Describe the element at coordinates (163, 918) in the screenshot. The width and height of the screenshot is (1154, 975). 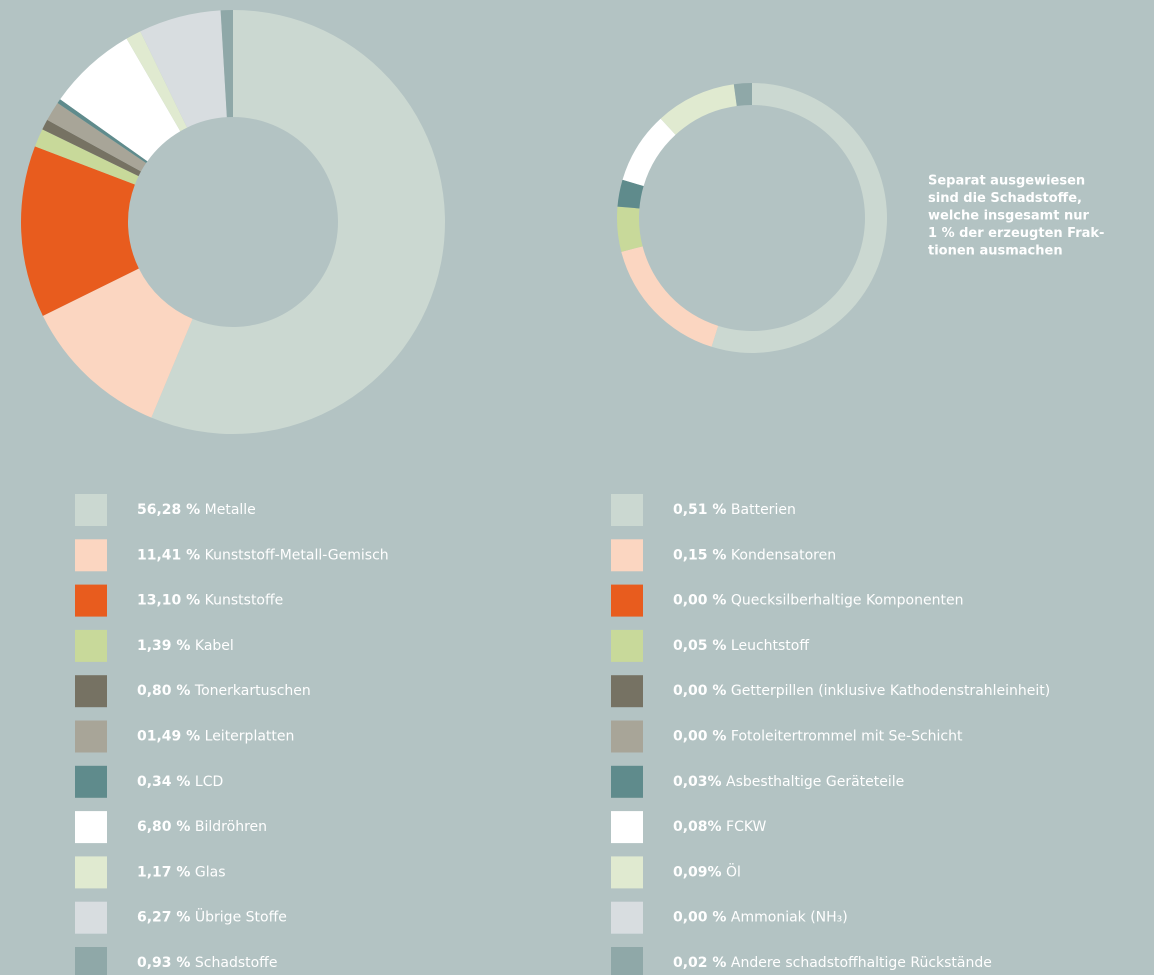
I see `legend-value: 6,27 %` at that location.